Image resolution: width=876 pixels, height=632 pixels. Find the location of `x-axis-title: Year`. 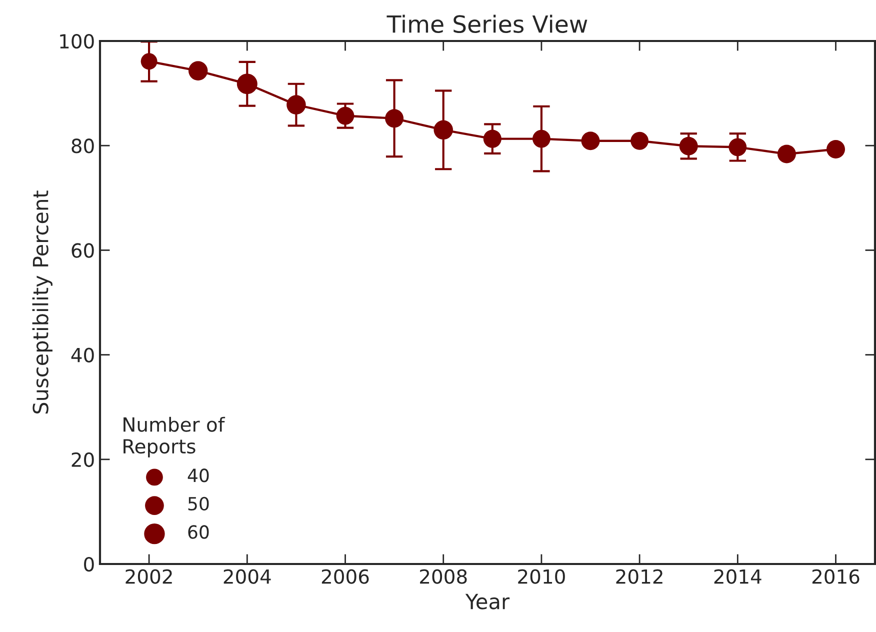

x-axis-title: Year is located at coordinates (487, 602).